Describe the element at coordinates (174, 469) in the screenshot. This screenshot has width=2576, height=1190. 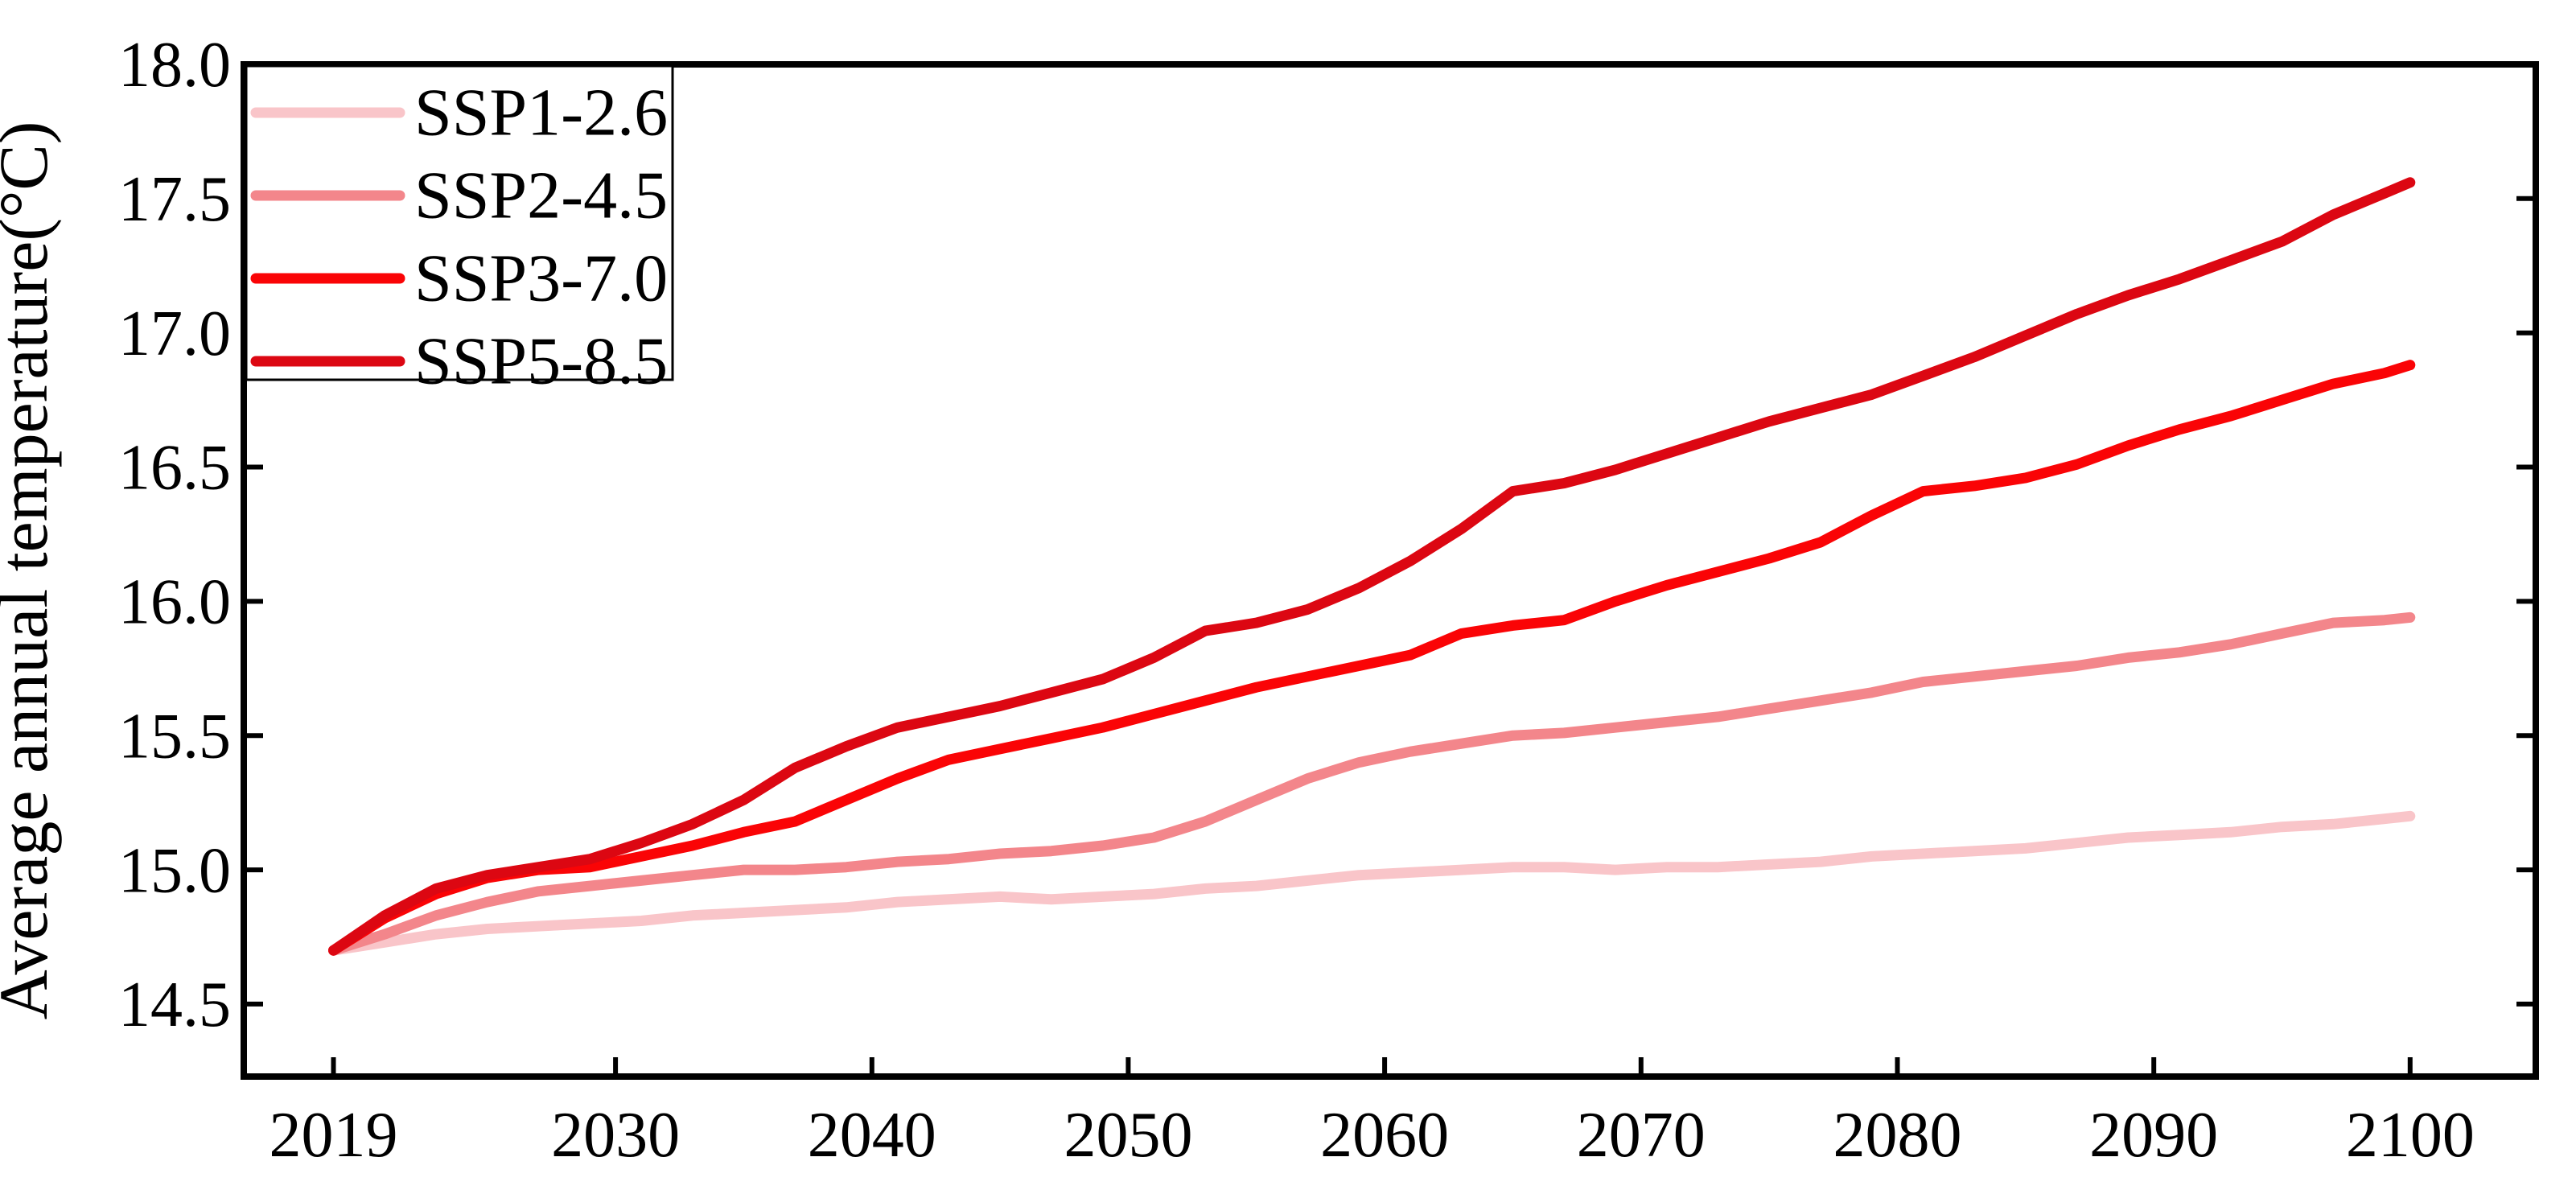
I see `y-tick-label: 16.5` at that location.